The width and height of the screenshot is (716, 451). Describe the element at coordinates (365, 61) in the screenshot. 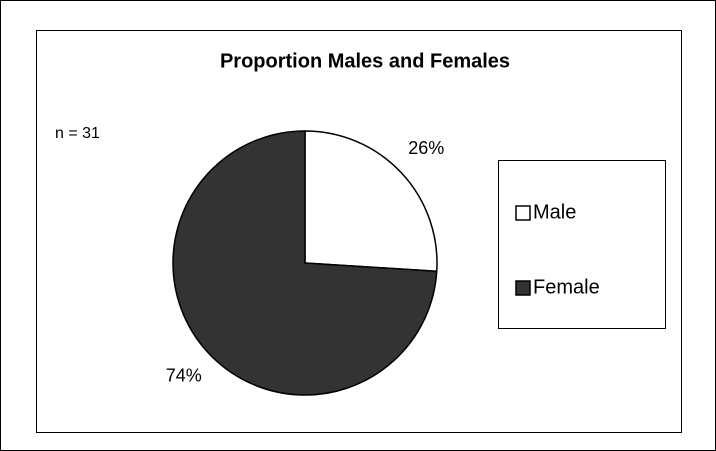

I see `chart-title: Proportion Males and Females` at that location.